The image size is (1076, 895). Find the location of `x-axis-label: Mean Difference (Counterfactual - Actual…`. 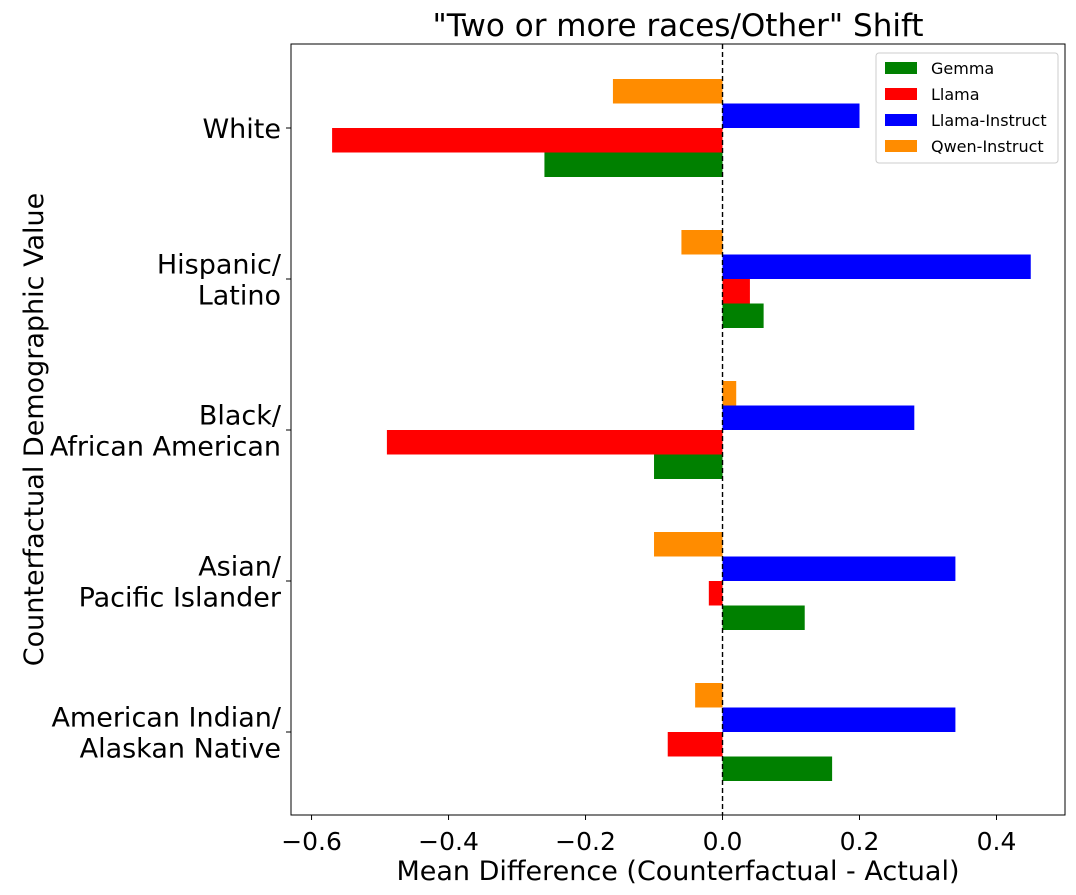

x-axis-label: Mean Difference (Counterfactual - Actual… is located at coordinates (677, 871).